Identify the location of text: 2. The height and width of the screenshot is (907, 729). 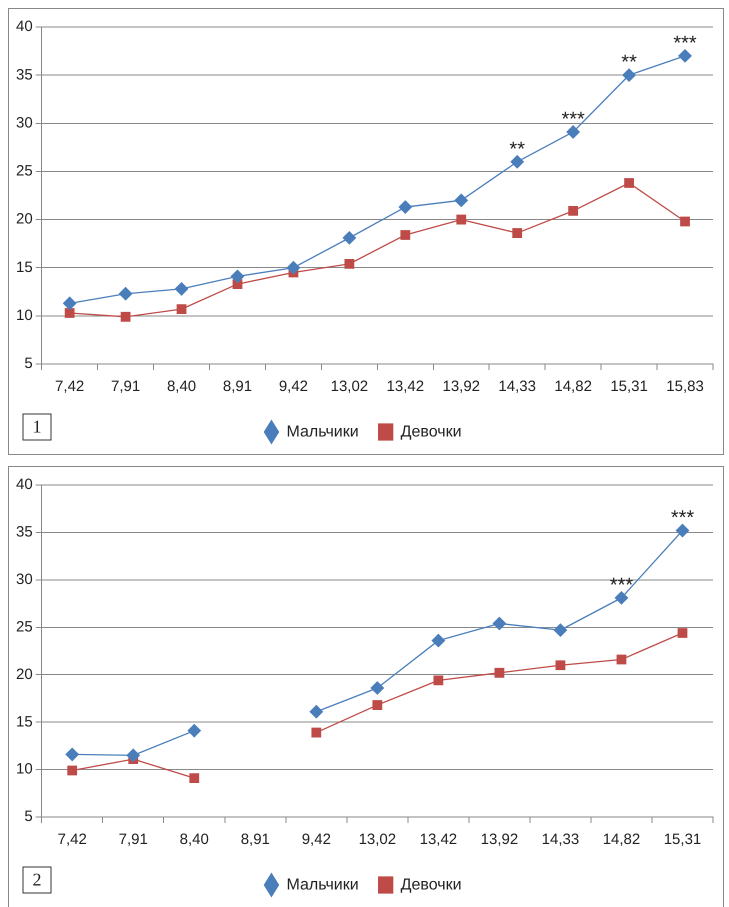
(37, 880).